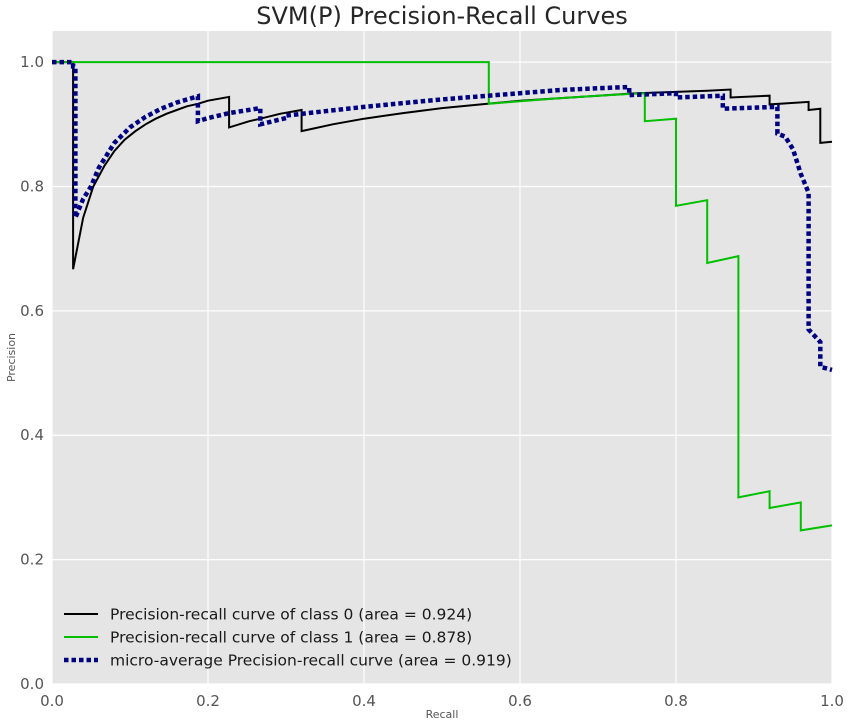 The width and height of the screenshot is (849, 726). I want to click on x-tick-label: 0.8, so click(676, 701).